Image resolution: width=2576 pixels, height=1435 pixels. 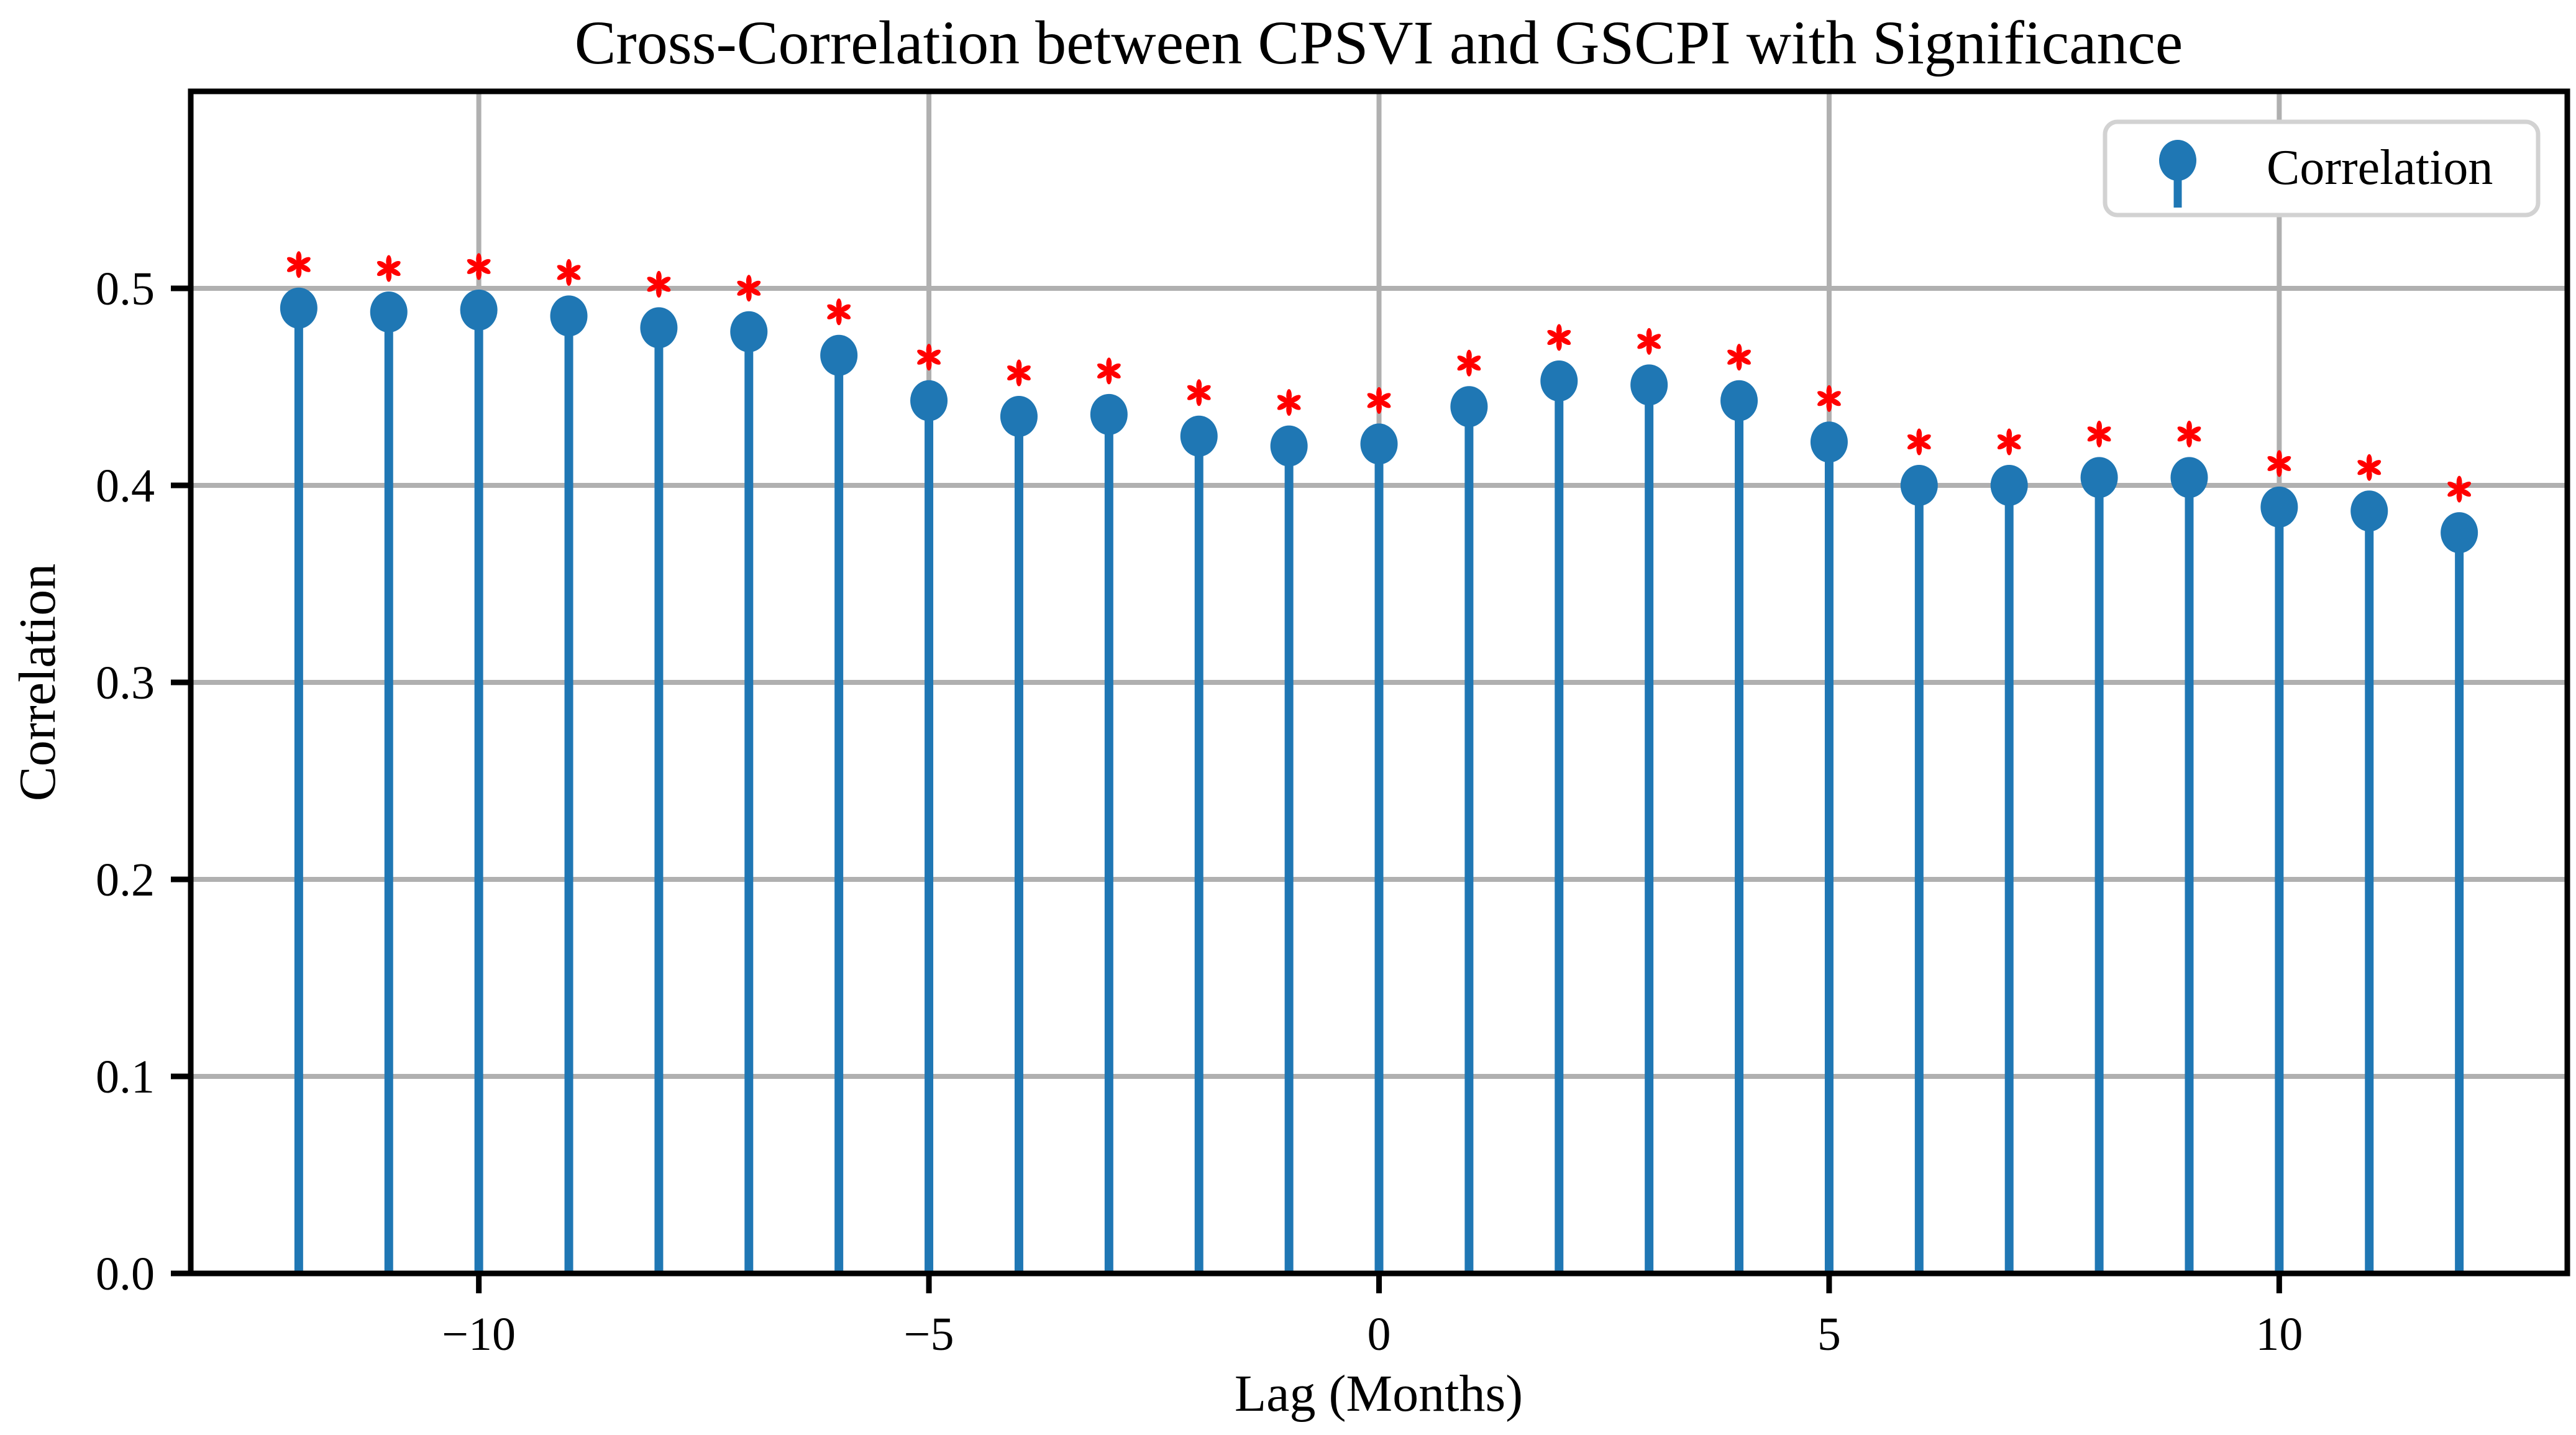 What do you see at coordinates (2279, 1334) in the screenshot?
I see `x-tick-label: 10` at bounding box center [2279, 1334].